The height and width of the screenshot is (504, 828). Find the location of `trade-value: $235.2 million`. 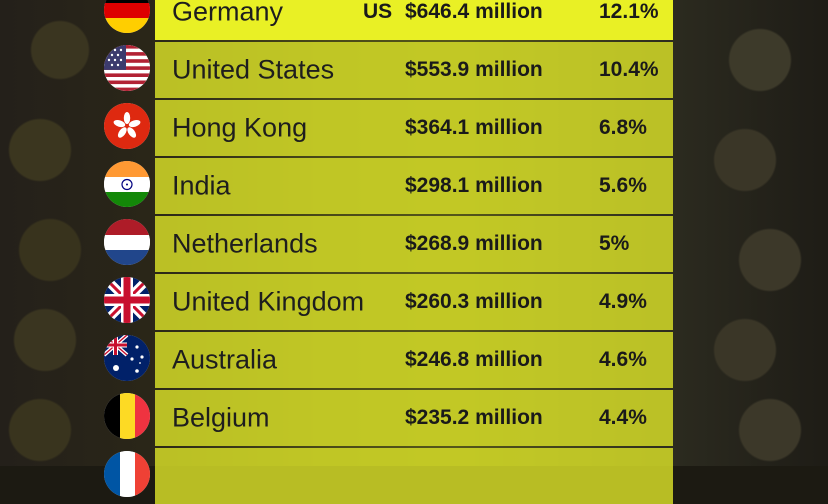

trade-value: $235.2 million is located at coordinates (474, 417).